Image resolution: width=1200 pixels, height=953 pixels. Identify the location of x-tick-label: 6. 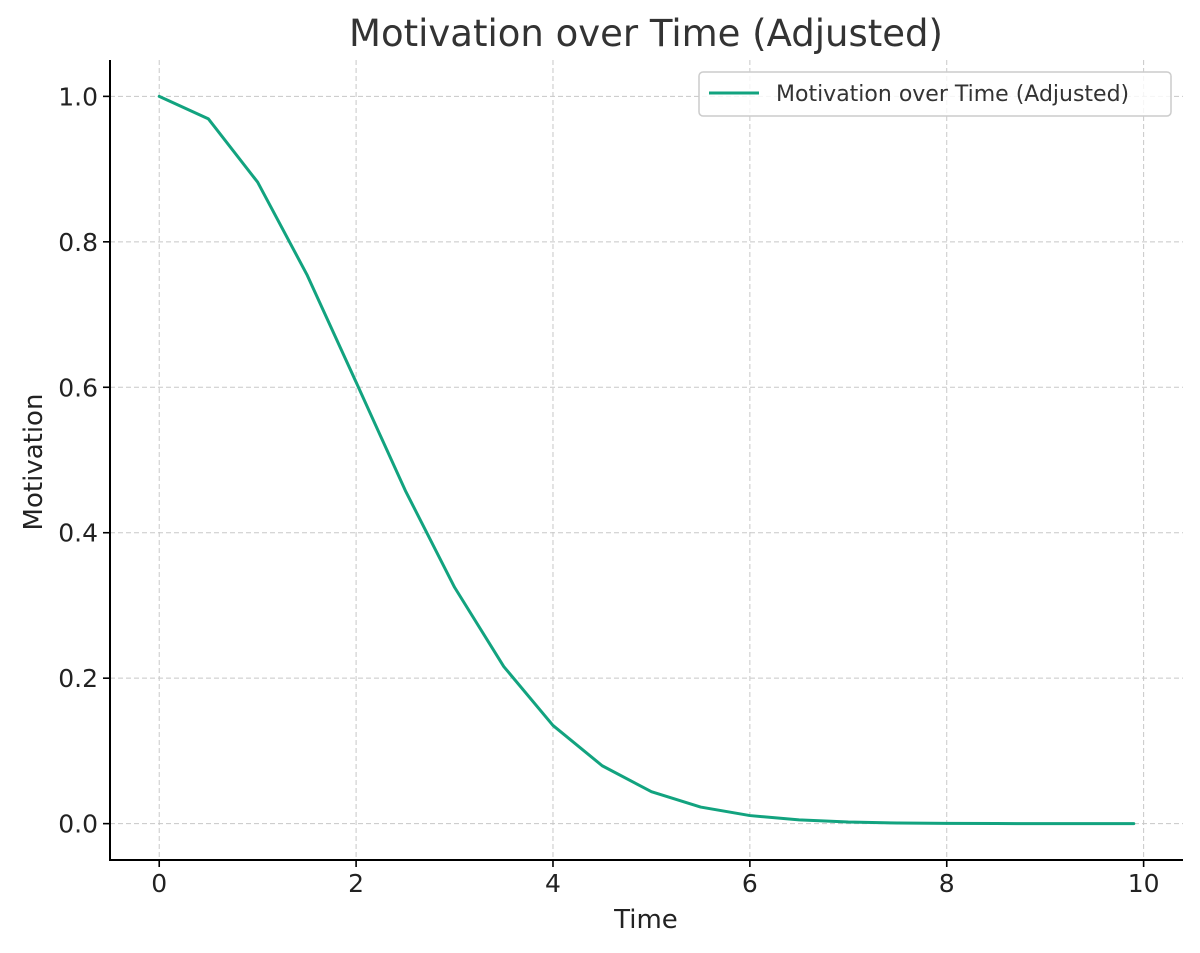
(750, 883).